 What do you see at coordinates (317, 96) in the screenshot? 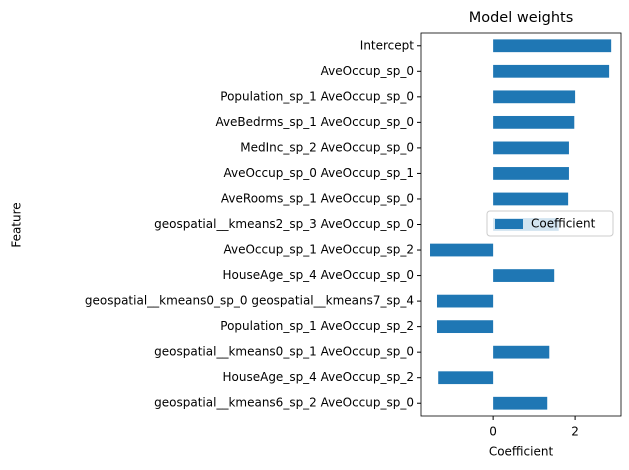
I see `y-tick-label: Population_sp_1 AveOccup_sp_0` at bounding box center [317, 96].